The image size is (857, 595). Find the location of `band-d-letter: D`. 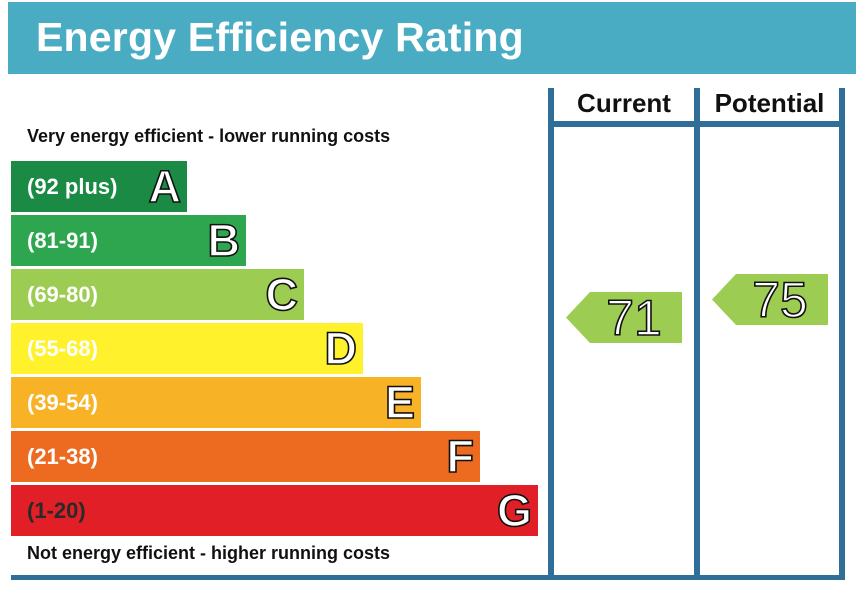

band-d-letter: D is located at coordinates (341, 348).